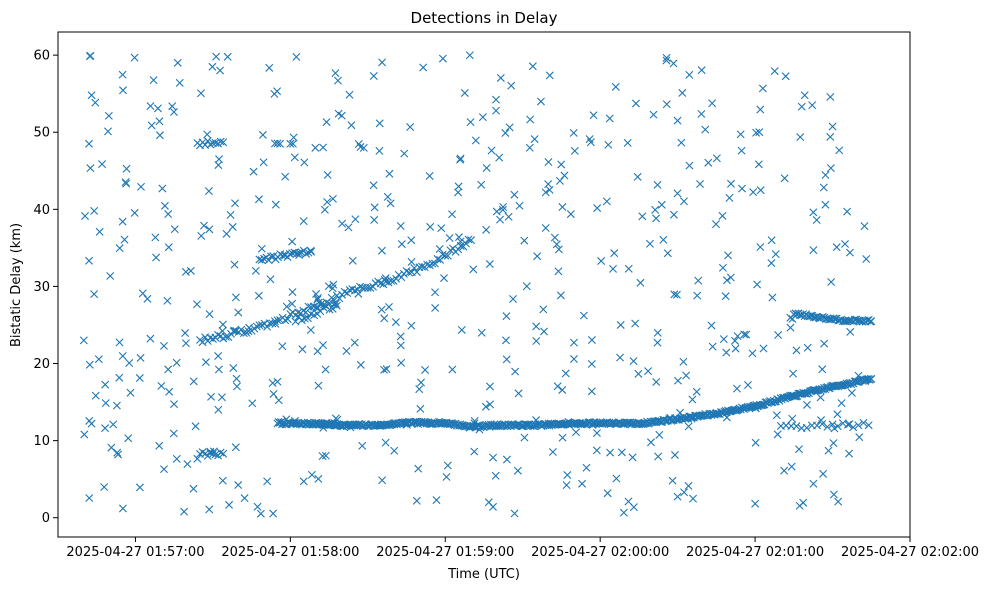 This screenshot has width=989, height=590. I want to click on y-tick-label: 60, so click(41, 56).